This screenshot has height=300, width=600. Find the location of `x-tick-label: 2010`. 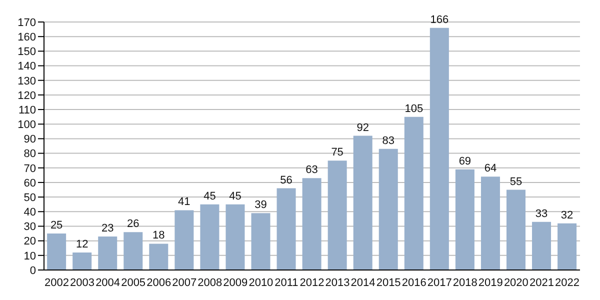

x-tick-label: 2010 is located at coordinates (261, 282).